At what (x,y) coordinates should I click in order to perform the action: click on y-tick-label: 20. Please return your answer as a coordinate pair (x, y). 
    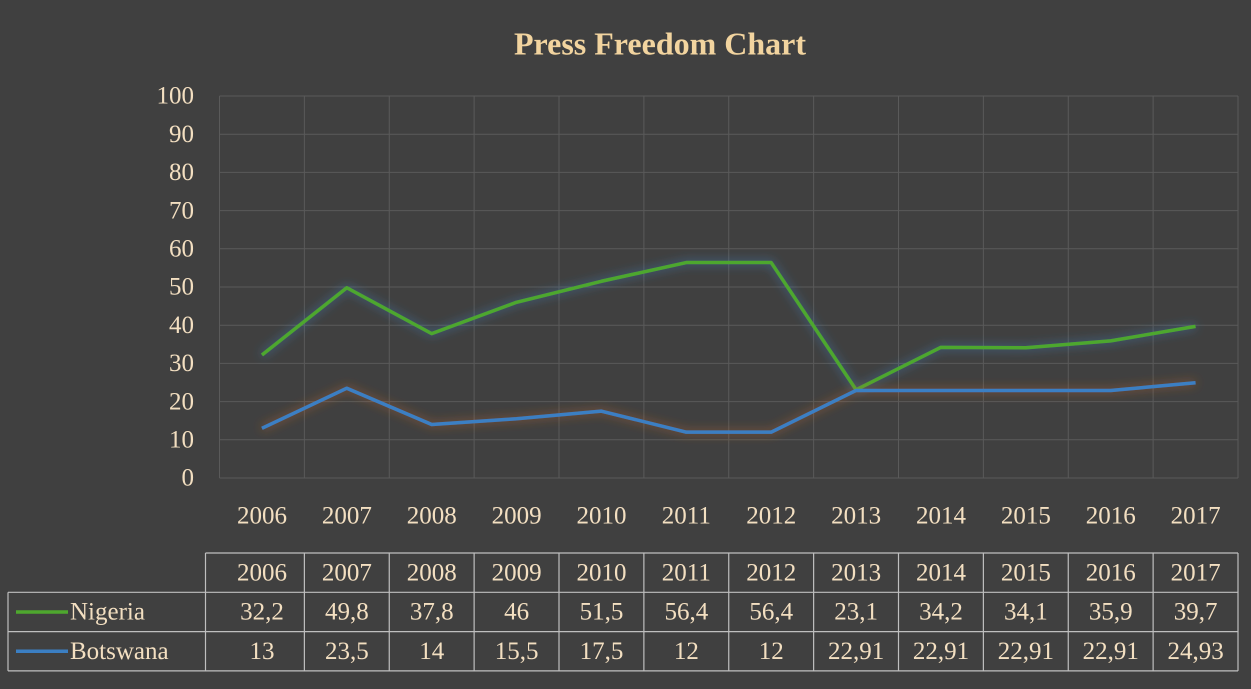
    Looking at the image, I should click on (181, 401).